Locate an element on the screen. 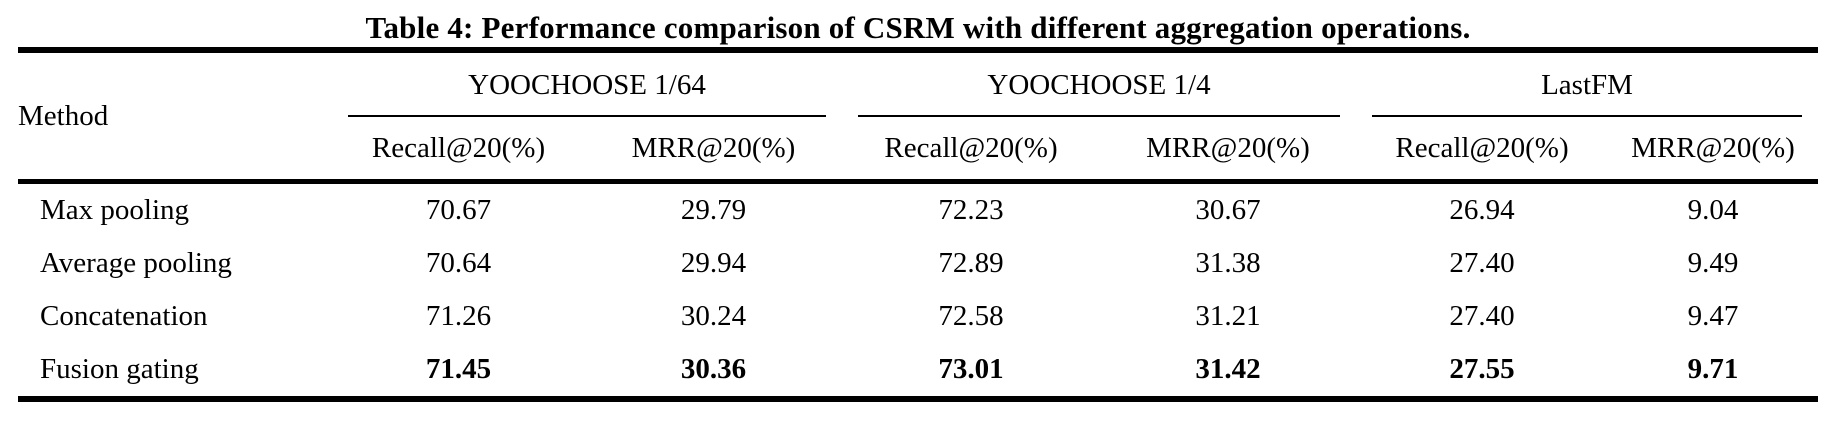 The height and width of the screenshot is (424, 1836). column-header-recall-y4: Recall@20(%) is located at coordinates (971, 150).